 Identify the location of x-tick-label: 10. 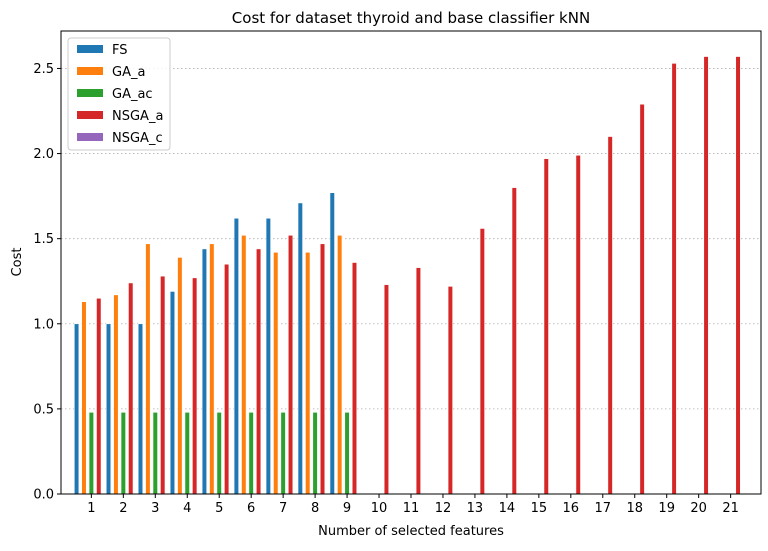
(379, 508).